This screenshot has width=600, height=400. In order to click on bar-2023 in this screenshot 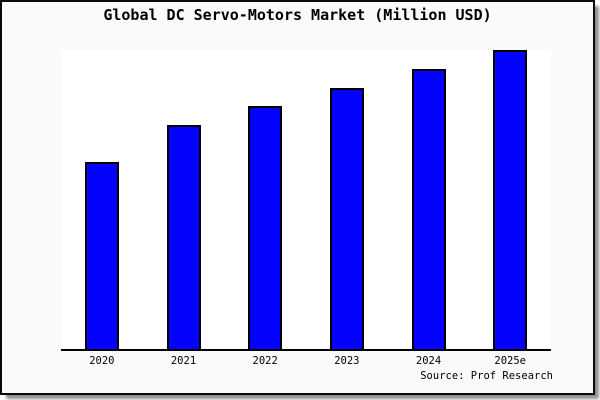, I will do `click(346, 218)`.